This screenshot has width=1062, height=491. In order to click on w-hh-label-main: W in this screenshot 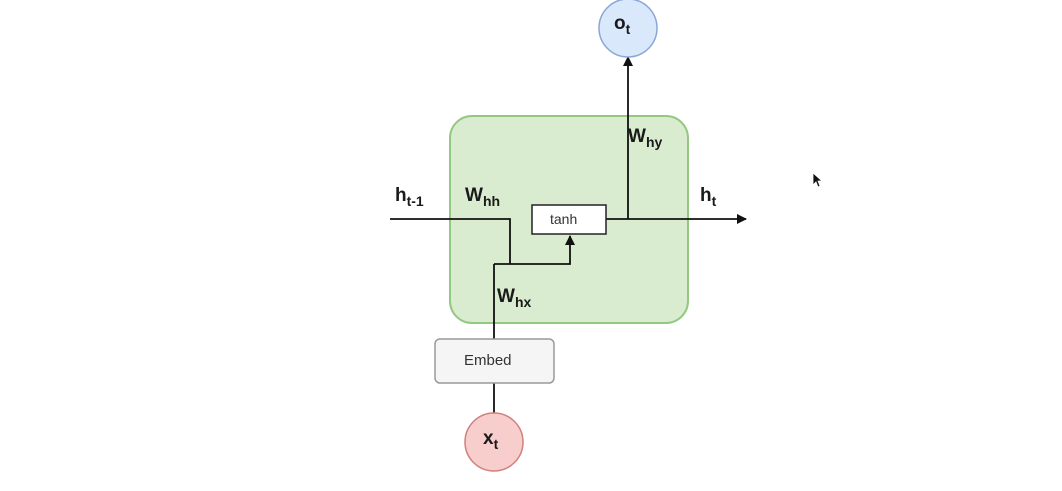, I will do `click(474, 195)`.